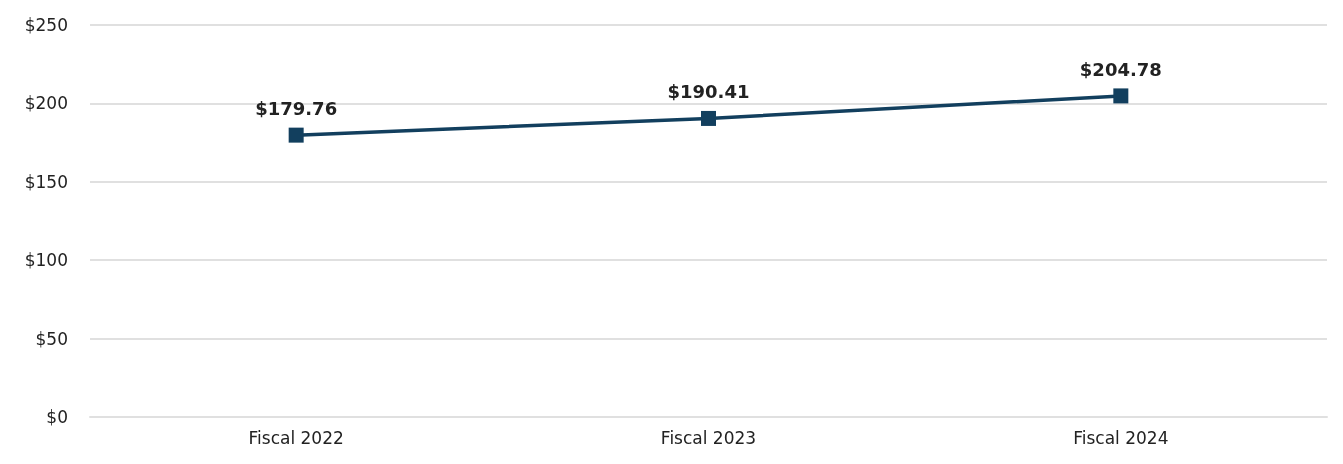 This screenshot has width=1343, height=464. I want to click on y-tick-label: $100, so click(46, 260).